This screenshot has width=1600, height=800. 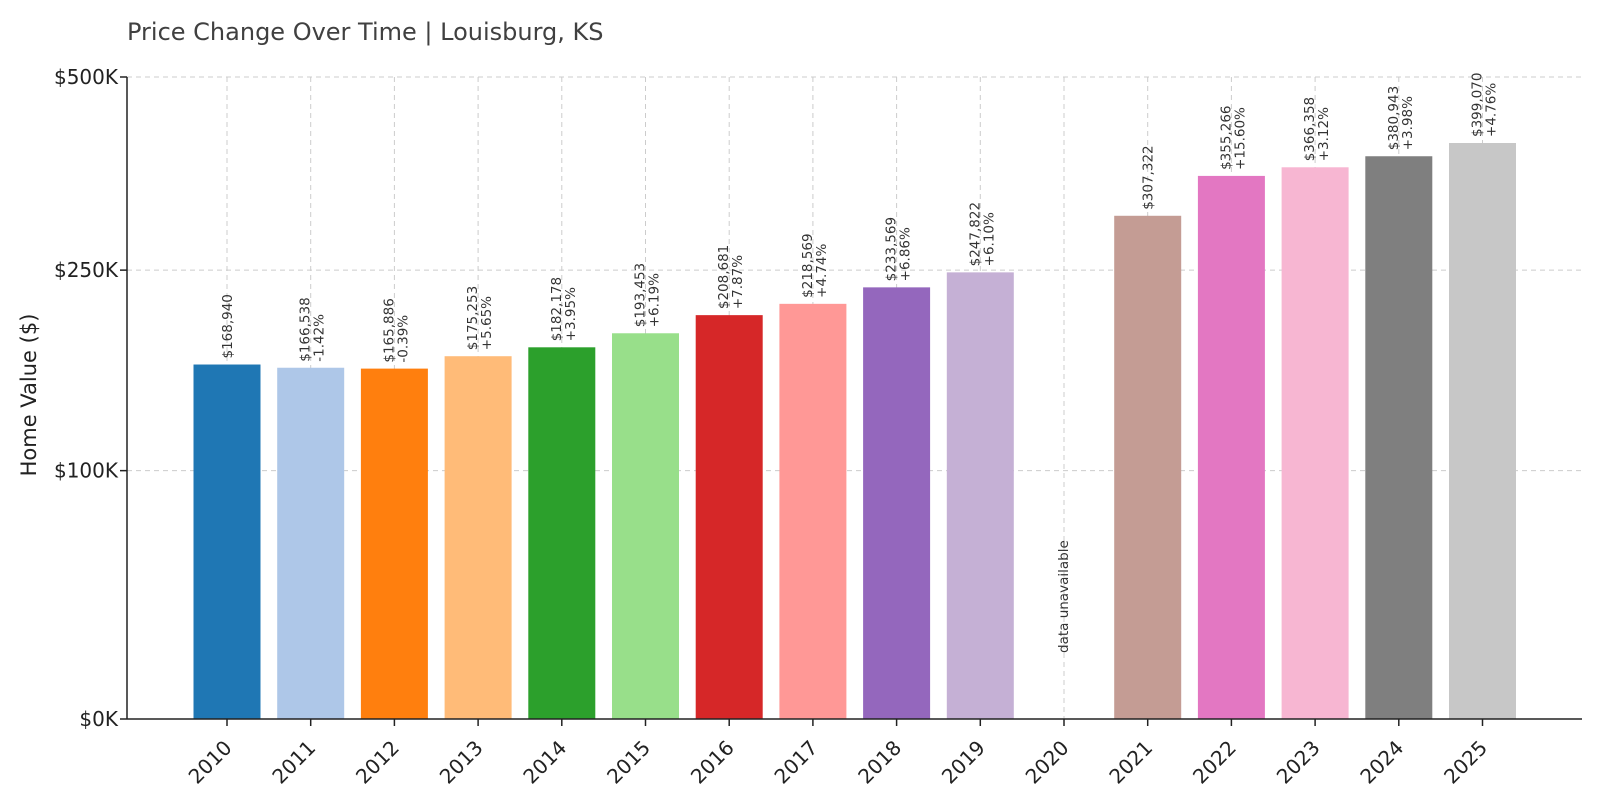 I want to click on bar-value-label: $307,322, so click(x=1149, y=177).